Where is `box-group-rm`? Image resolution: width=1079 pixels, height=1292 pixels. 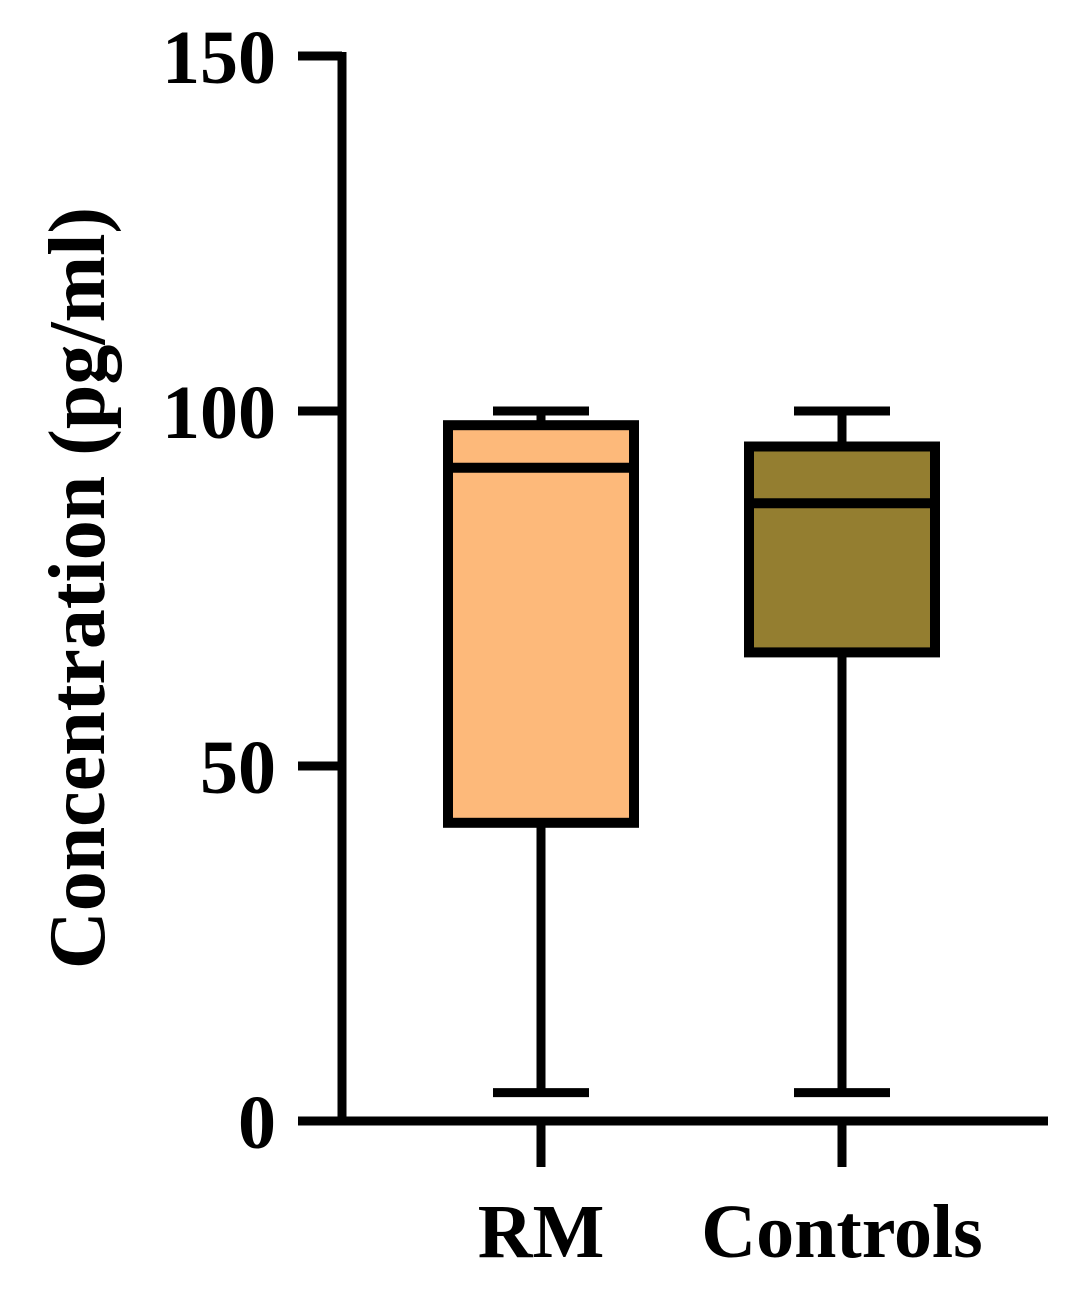
box-group-rm is located at coordinates (541, 752).